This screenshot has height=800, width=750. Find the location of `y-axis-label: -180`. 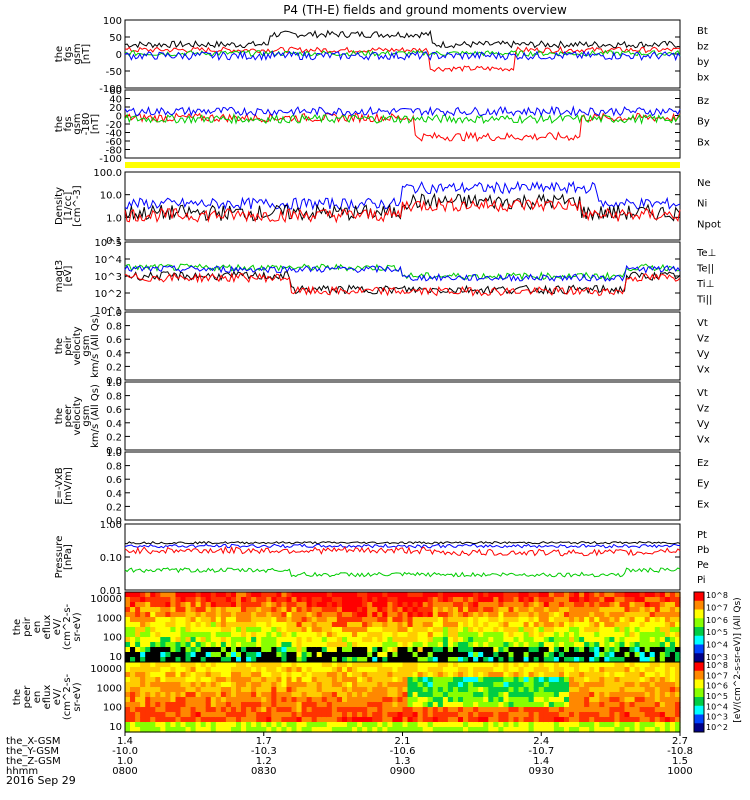

y-axis-label: -180 is located at coordinates (86, 124).